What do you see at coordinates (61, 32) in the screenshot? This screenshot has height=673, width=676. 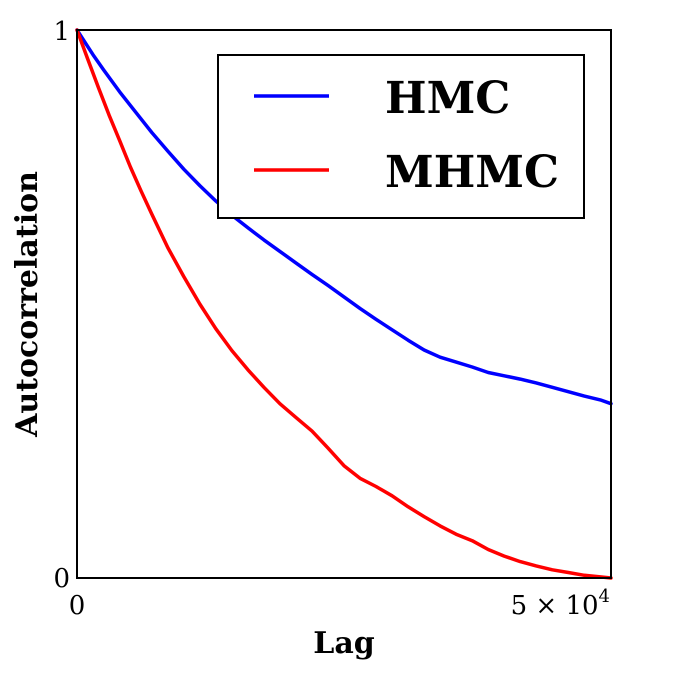 I see `y-tick-label: 1` at bounding box center [61, 32].